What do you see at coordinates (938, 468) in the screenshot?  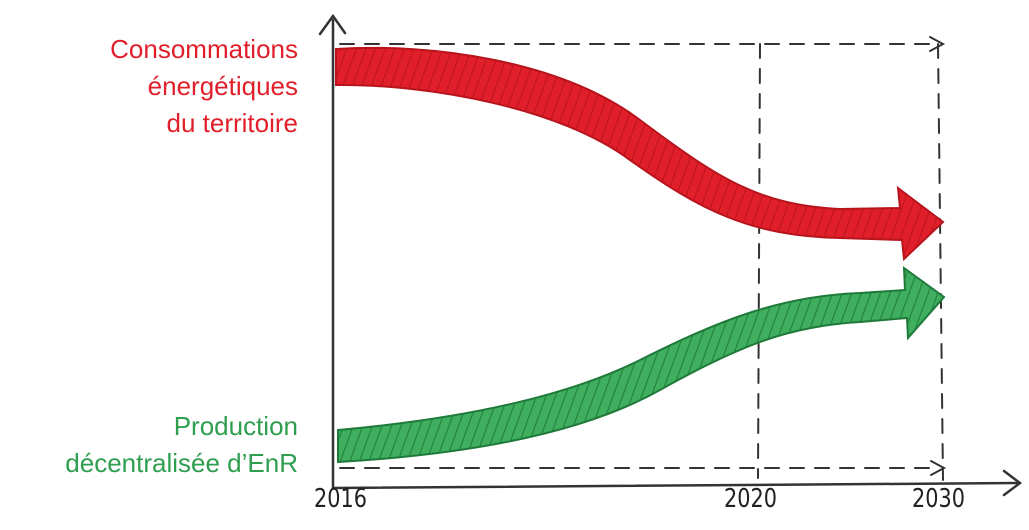 I see `bottom-guide-arrowhead` at bounding box center [938, 468].